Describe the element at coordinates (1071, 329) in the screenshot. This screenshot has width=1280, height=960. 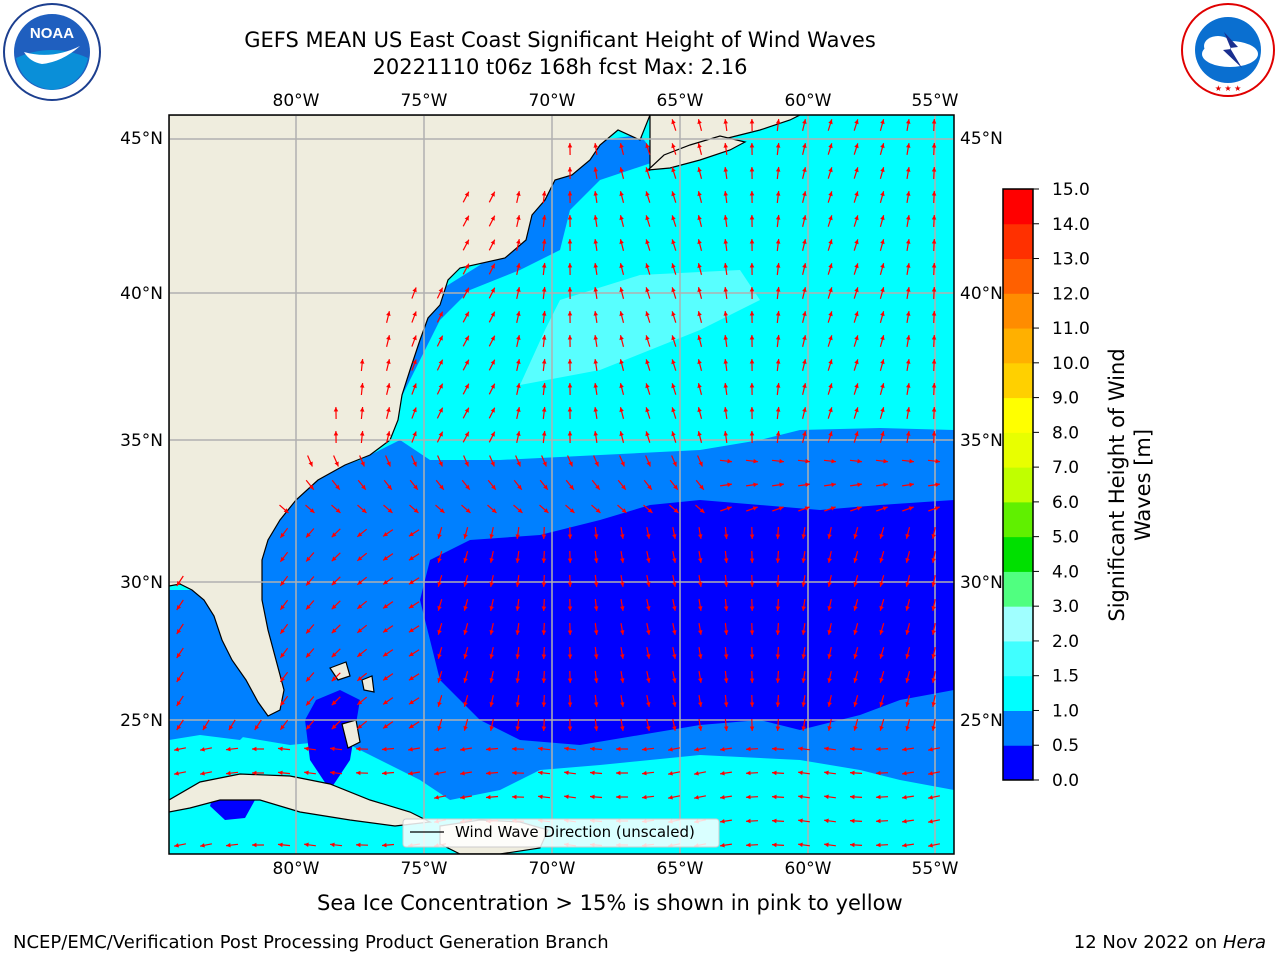
I see `colorbar-tick-label: 11.0` at that location.